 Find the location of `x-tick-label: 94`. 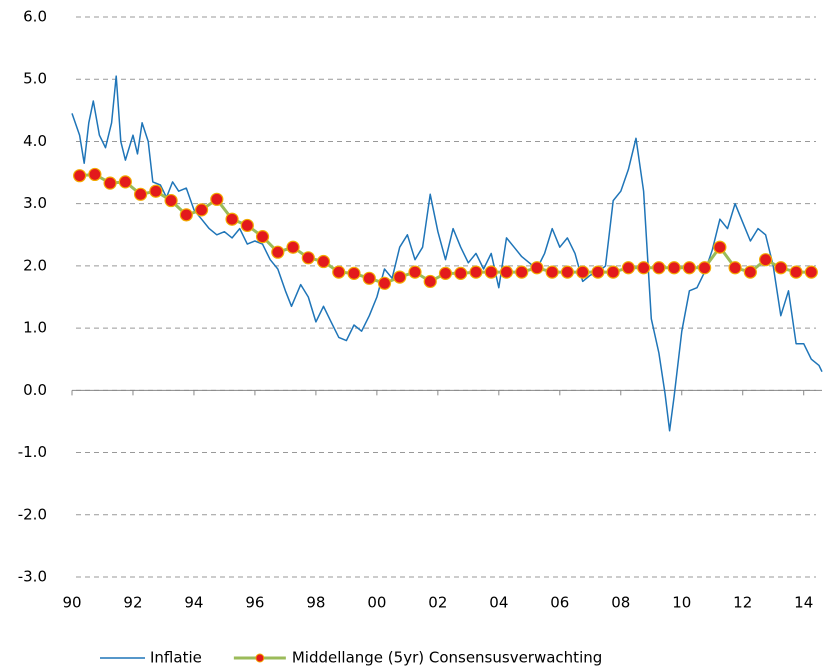

x-tick-label: 94 is located at coordinates (193, 603).